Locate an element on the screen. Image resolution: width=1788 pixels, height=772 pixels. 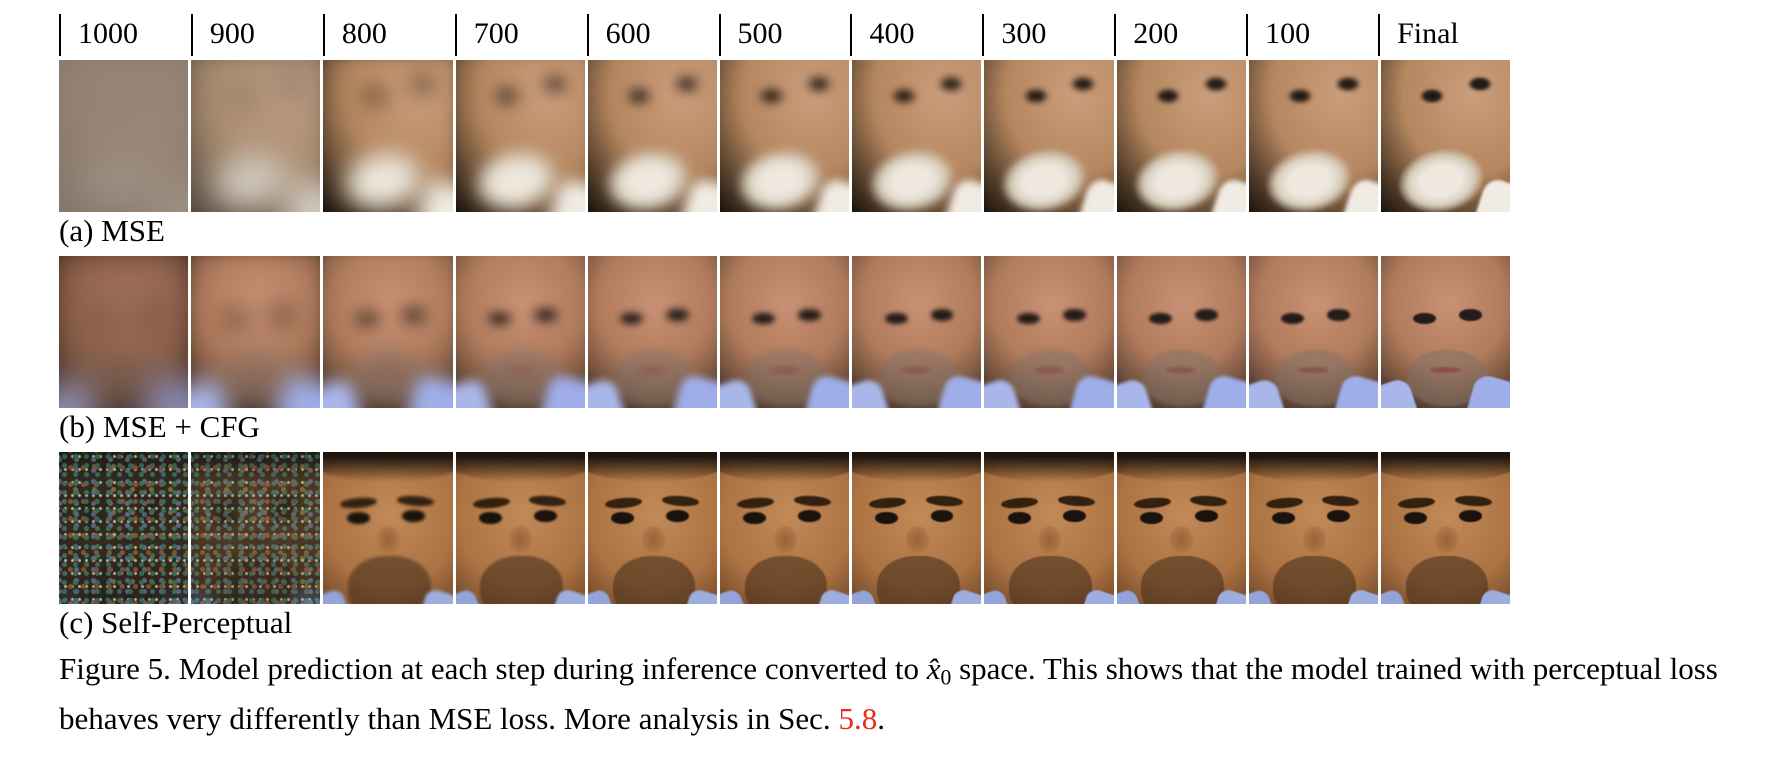
timestep-column: 500 is located at coordinates (784, 36).